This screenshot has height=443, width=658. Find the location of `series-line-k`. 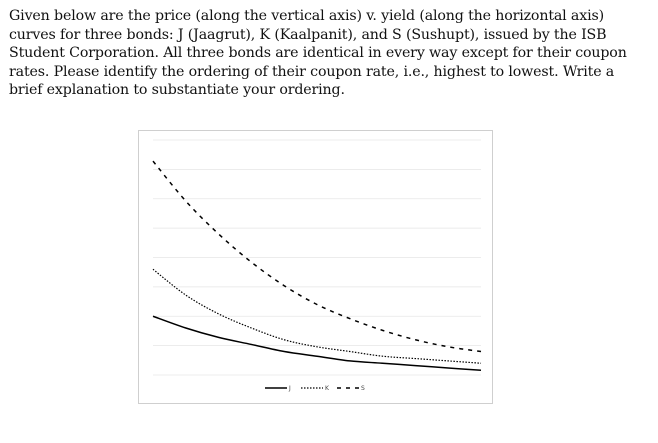

series-line-k is located at coordinates (317, 316).